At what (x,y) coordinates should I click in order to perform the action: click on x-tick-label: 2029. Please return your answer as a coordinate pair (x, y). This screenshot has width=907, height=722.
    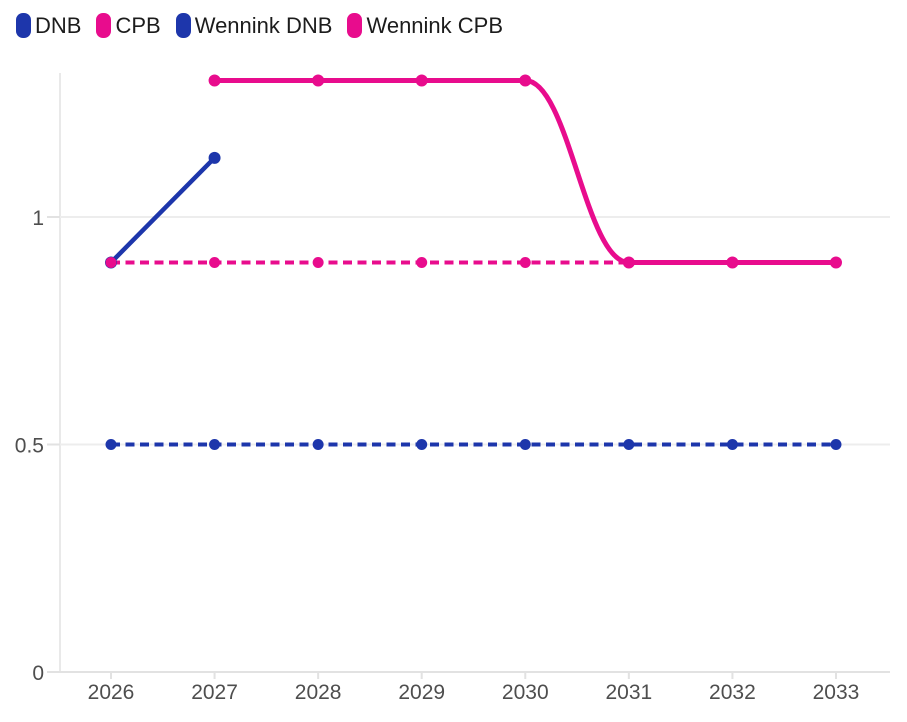
    Looking at the image, I should click on (421, 692).